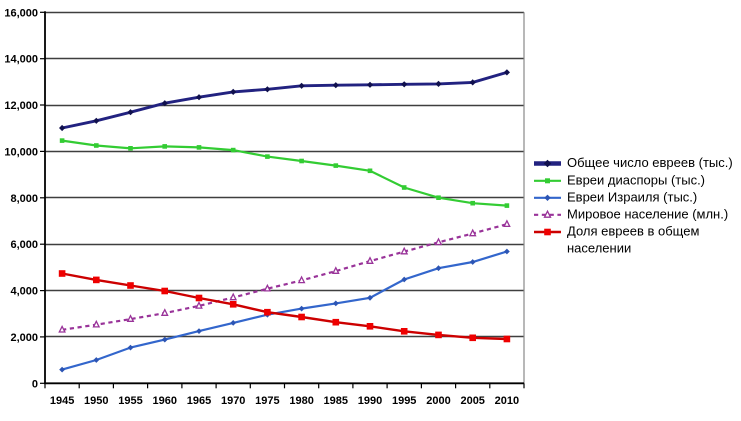  What do you see at coordinates (199, 401) in the screenshot?
I see `svg-text: 1965` at bounding box center [199, 401].